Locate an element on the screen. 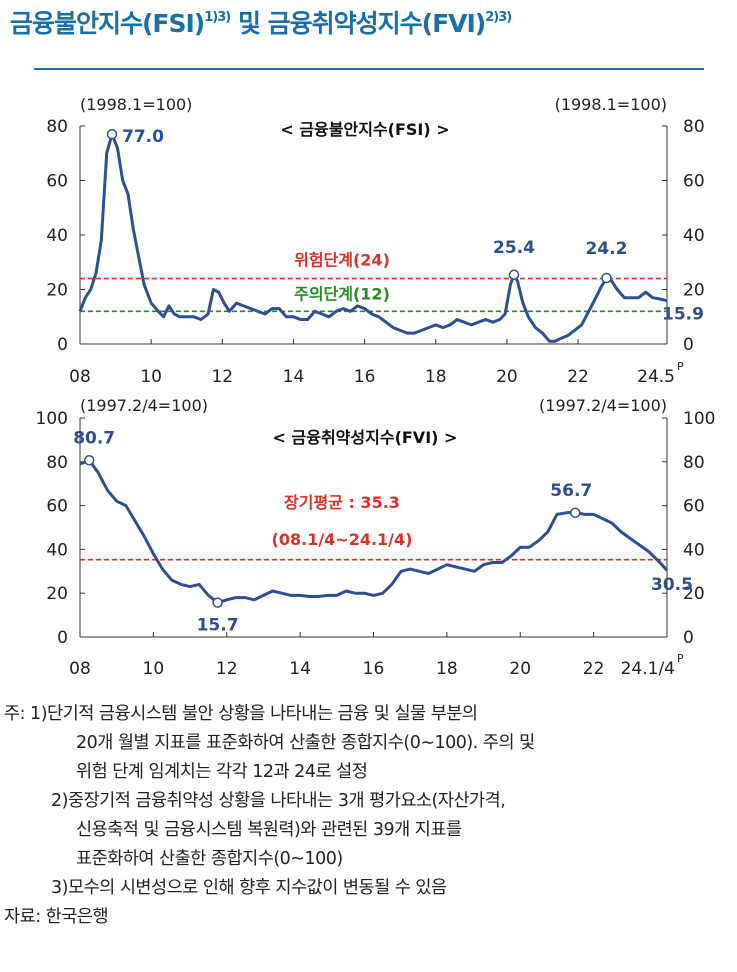 The height and width of the screenshot is (972, 737). threshold-label: 주의단계(12) is located at coordinates (342, 293).